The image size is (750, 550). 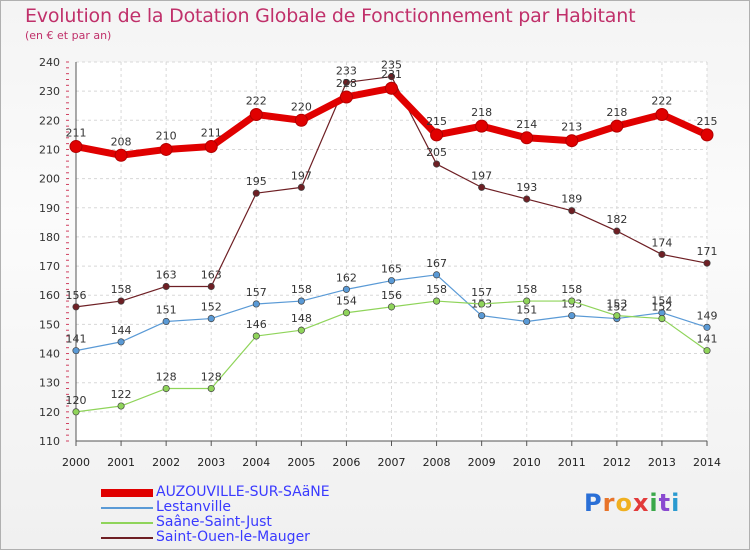 What do you see at coordinates (166, 135) in the screenshot?
I see `data-label: 210` at bounding box center [166, 135].